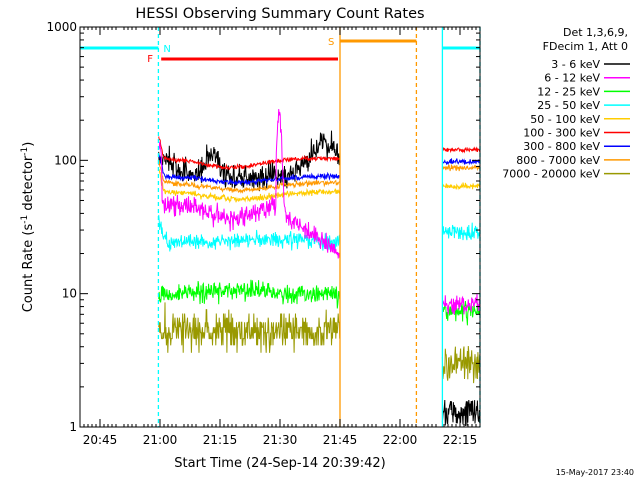  Describe the element at coordinates (65, 160) in the screenshot. I see `y-tick-label: 100` at that location.